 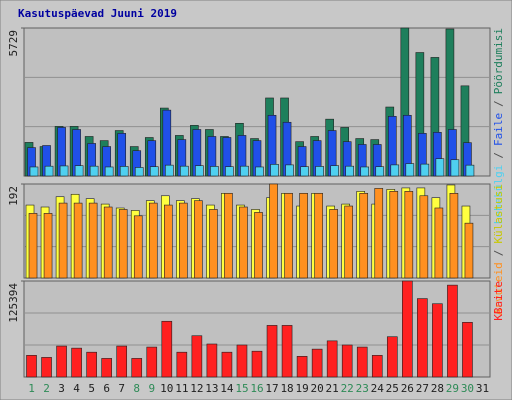 I want to click on legend-entry: Faile, so click(x=498, y=129).